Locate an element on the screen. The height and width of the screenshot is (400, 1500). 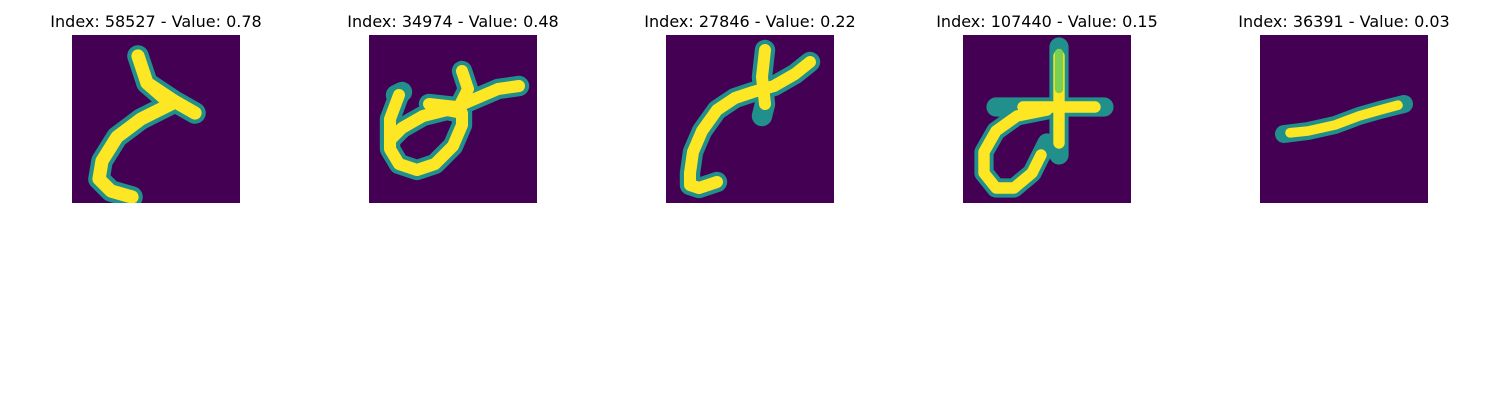
image-panel-2: Index: 34974 - Value: 0.48 is located at coordinates (453, 108).